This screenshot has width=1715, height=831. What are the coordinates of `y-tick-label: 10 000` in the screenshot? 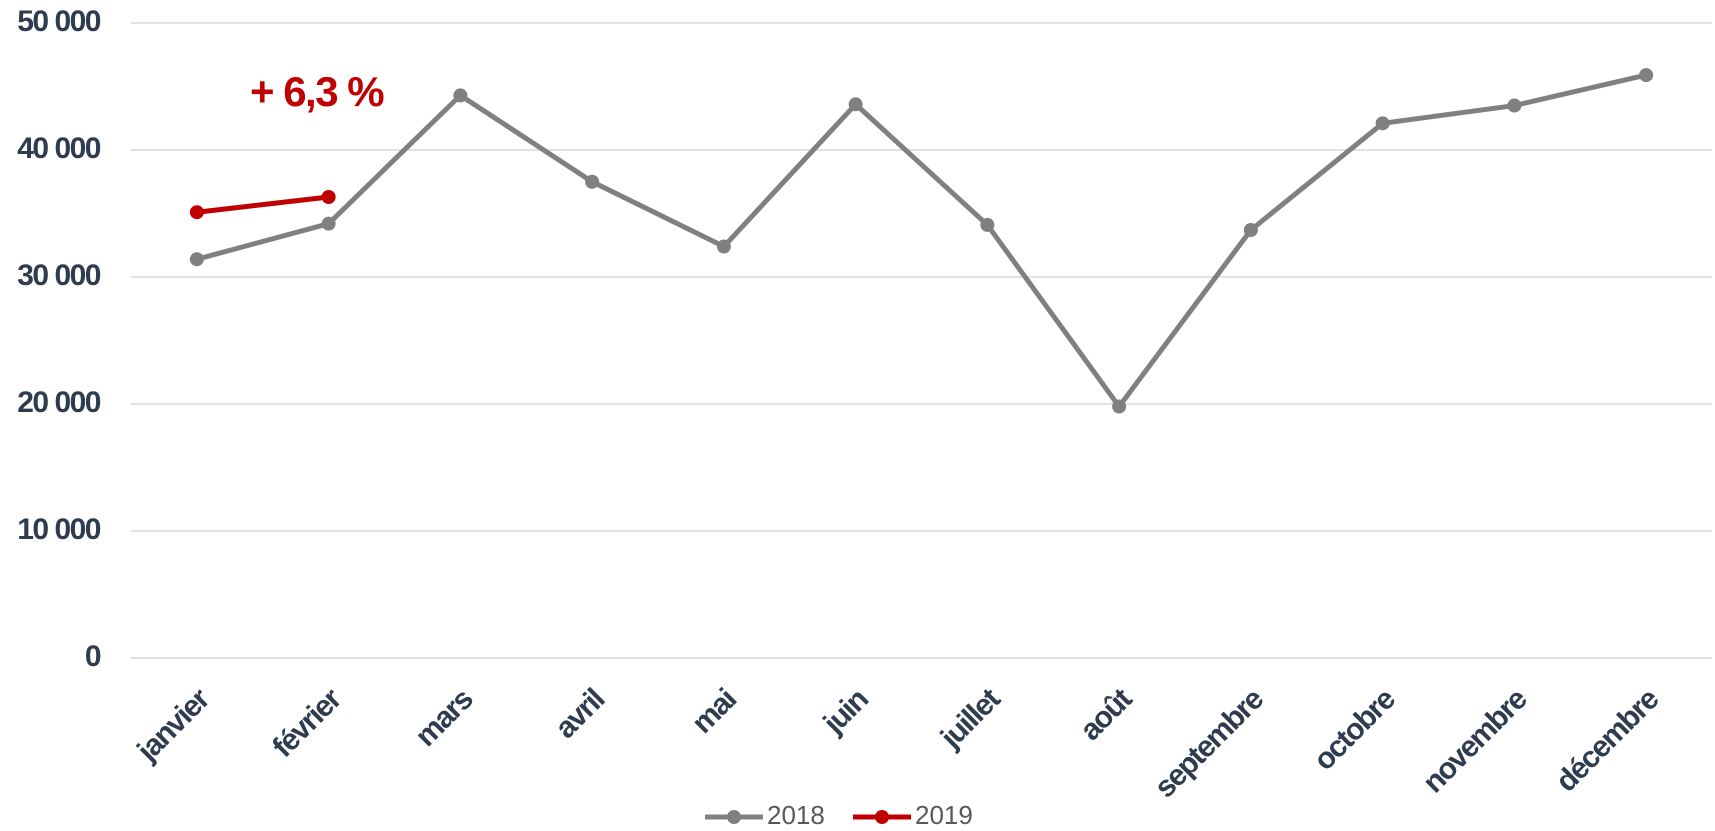 It's located at (59, 529).